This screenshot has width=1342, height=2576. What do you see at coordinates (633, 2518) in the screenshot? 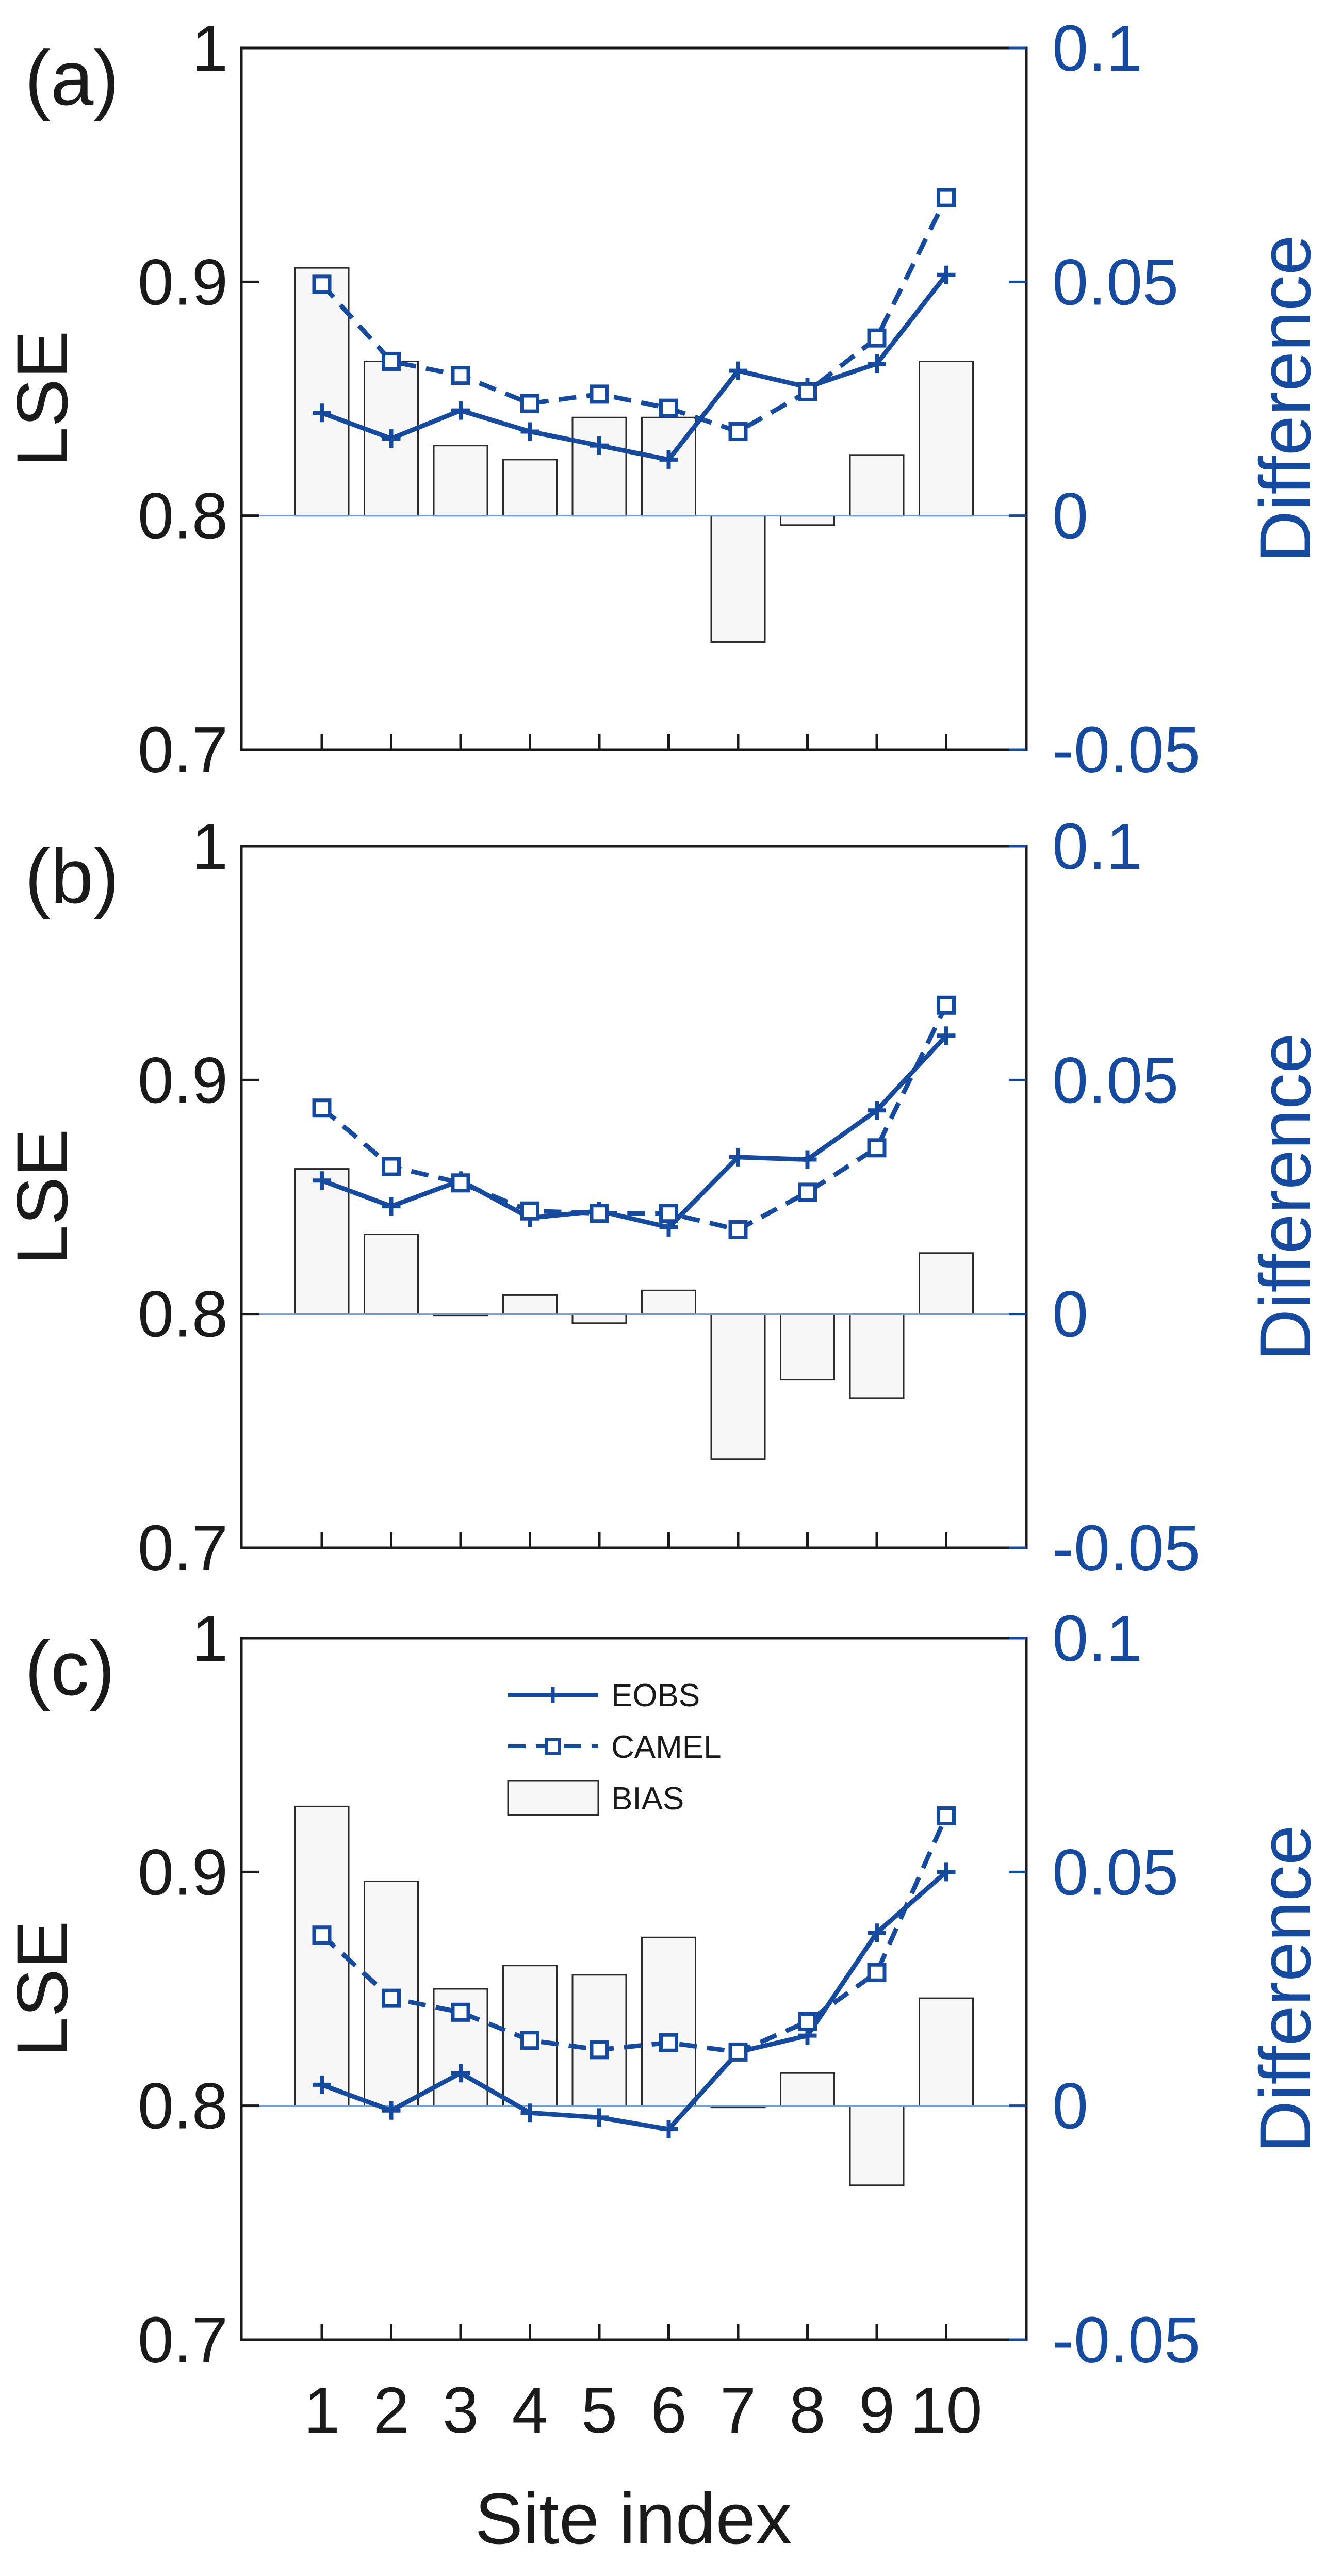
I see `x-axis-title: Site index` at bounding box center [633, 2518].